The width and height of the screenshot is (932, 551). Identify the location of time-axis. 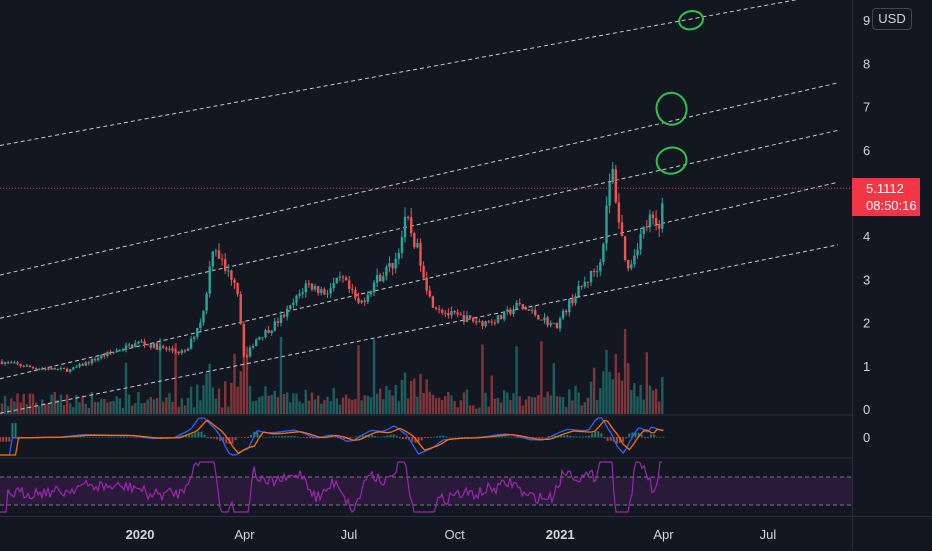
(466, 533).